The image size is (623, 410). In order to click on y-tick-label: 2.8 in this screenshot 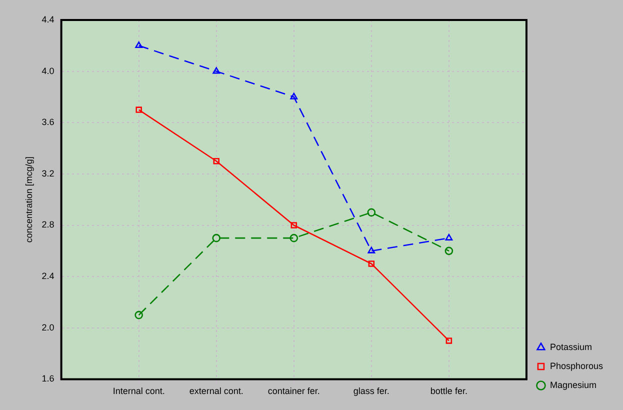, I will do `click(48, 225)`.